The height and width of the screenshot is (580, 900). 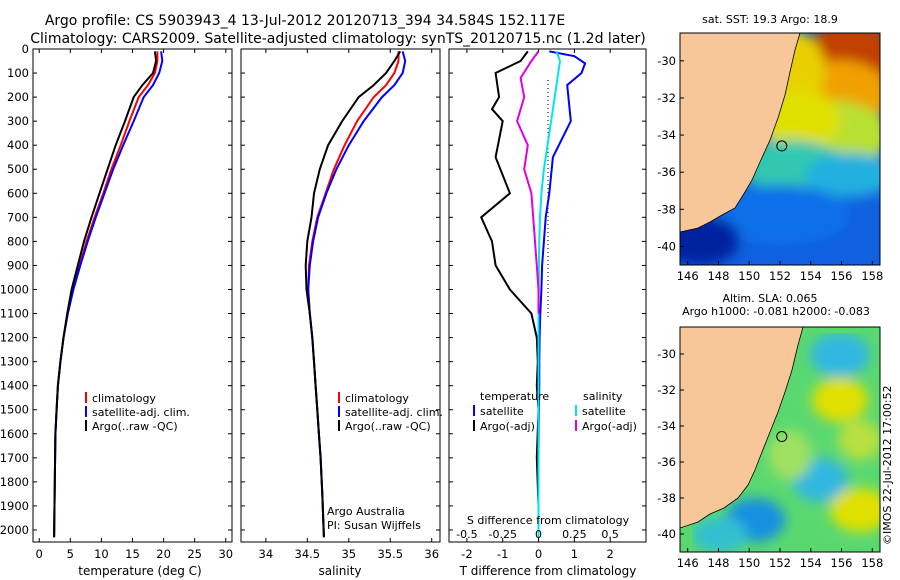 I want to click on y-tick-label: 700, so click(x=18, y=217).